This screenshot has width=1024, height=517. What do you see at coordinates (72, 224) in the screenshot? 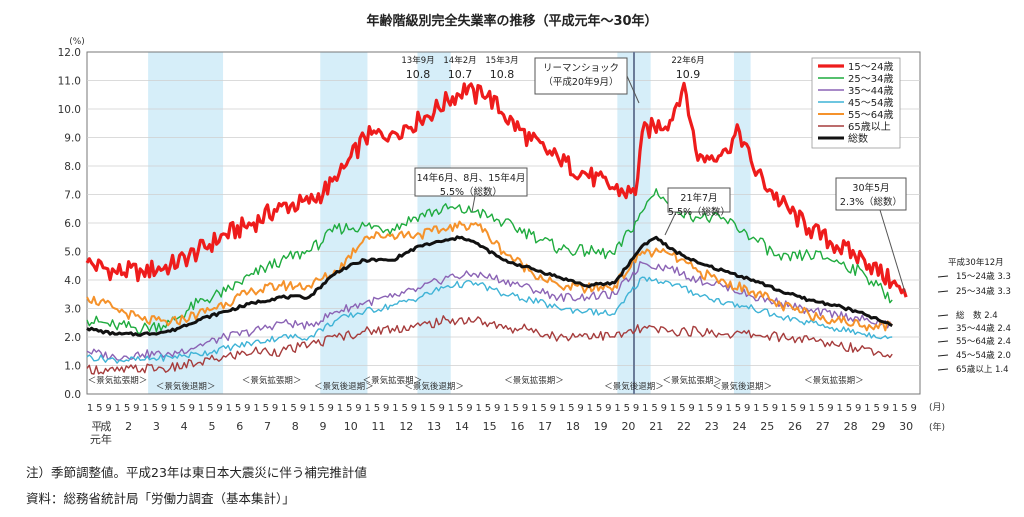
I see `y-tick-label: 6.0` at bounding box center [72, 224].